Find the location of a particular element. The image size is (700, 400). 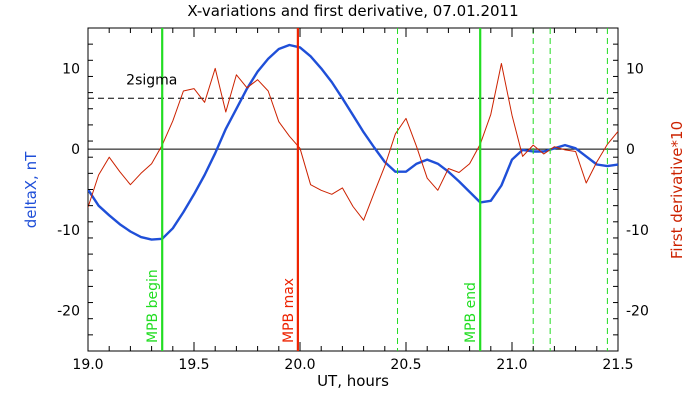

y-tick-label-right: -20 is located at coordinates (637, 312).